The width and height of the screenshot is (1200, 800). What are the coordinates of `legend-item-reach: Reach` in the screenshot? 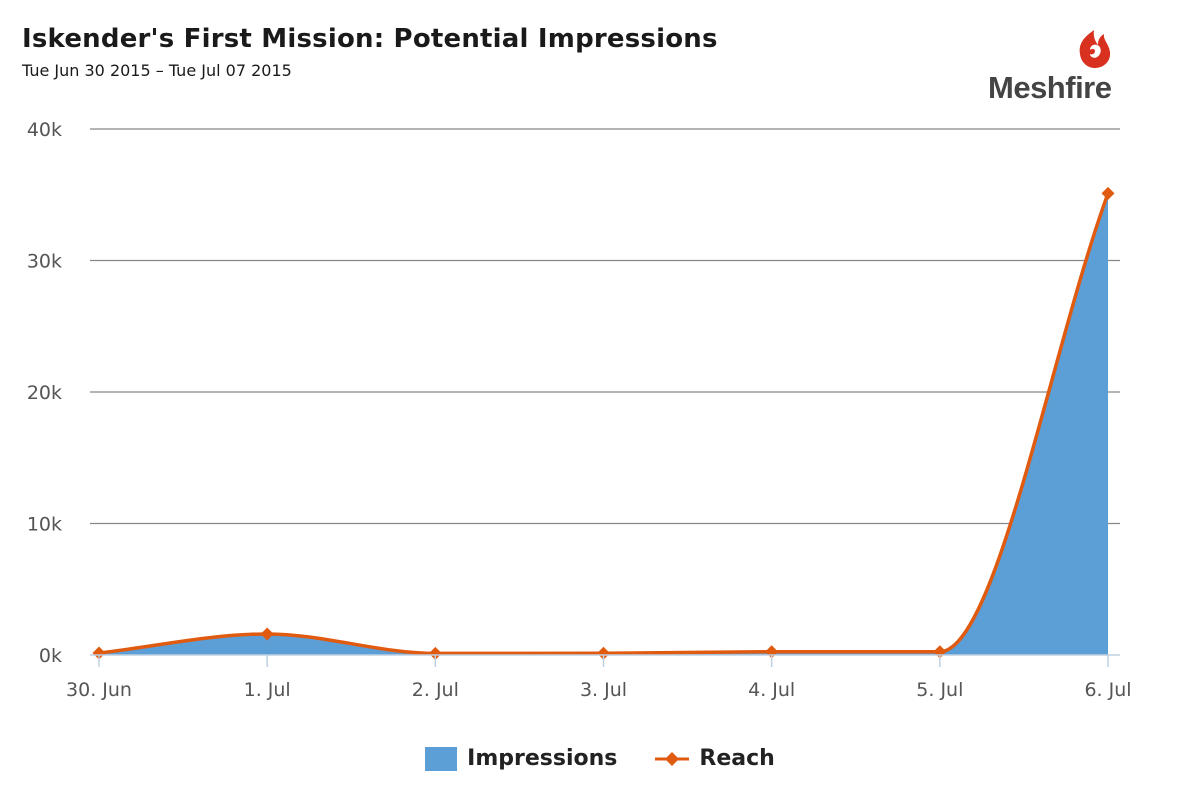 It's located at (715, 758).